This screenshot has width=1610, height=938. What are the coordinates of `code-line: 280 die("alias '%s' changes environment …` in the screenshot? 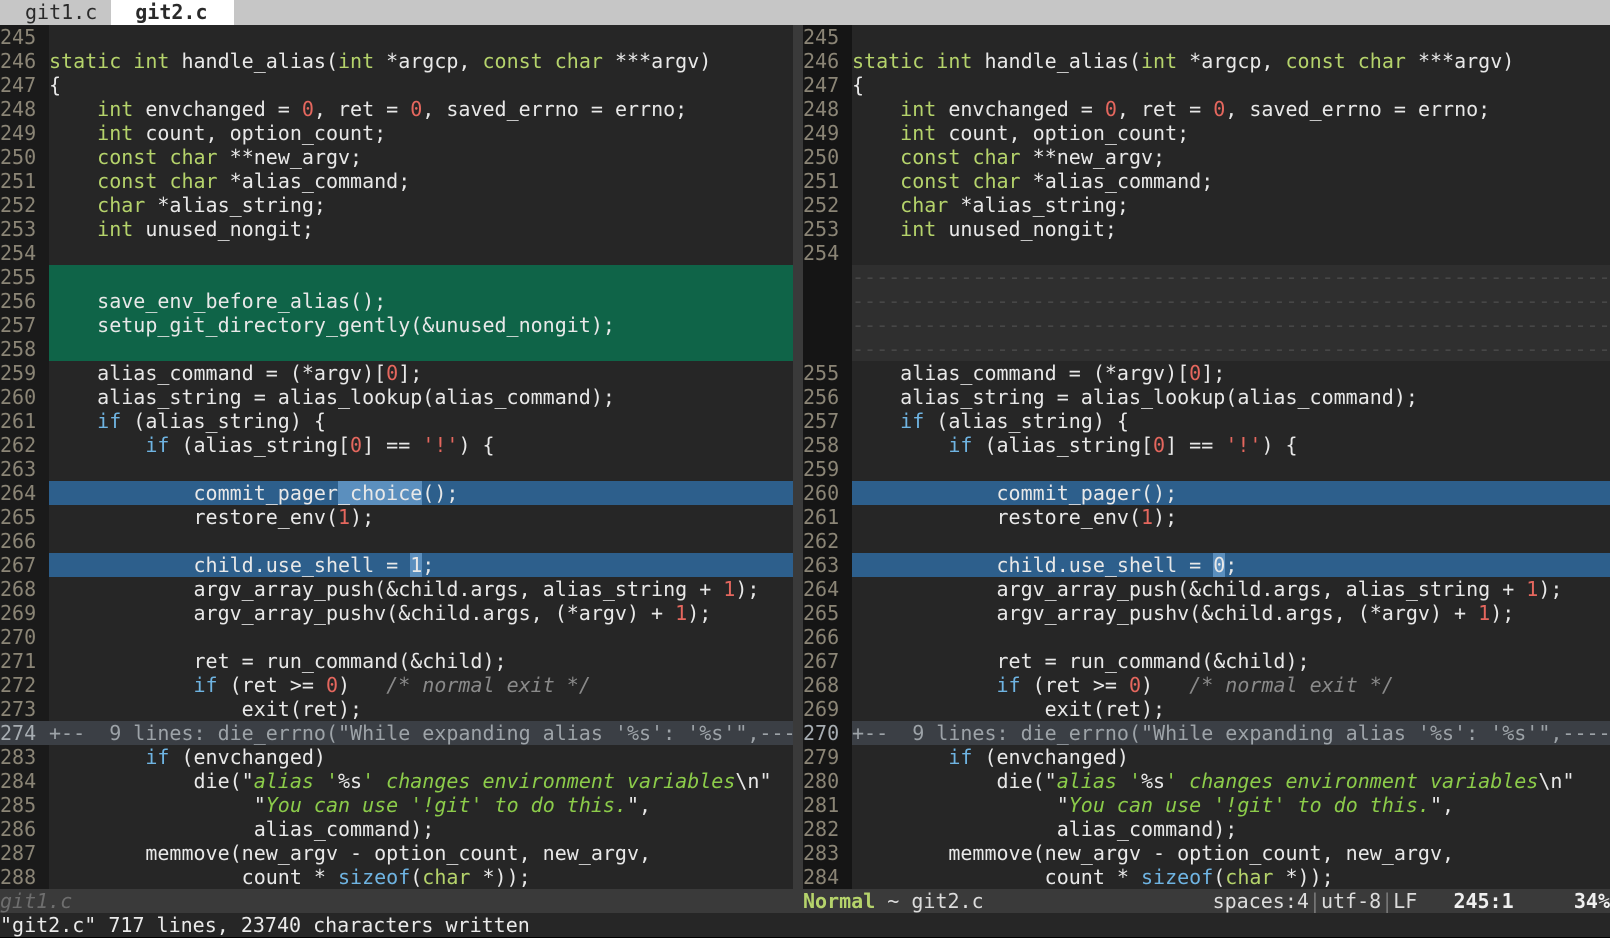 It's located at (1206, 781).